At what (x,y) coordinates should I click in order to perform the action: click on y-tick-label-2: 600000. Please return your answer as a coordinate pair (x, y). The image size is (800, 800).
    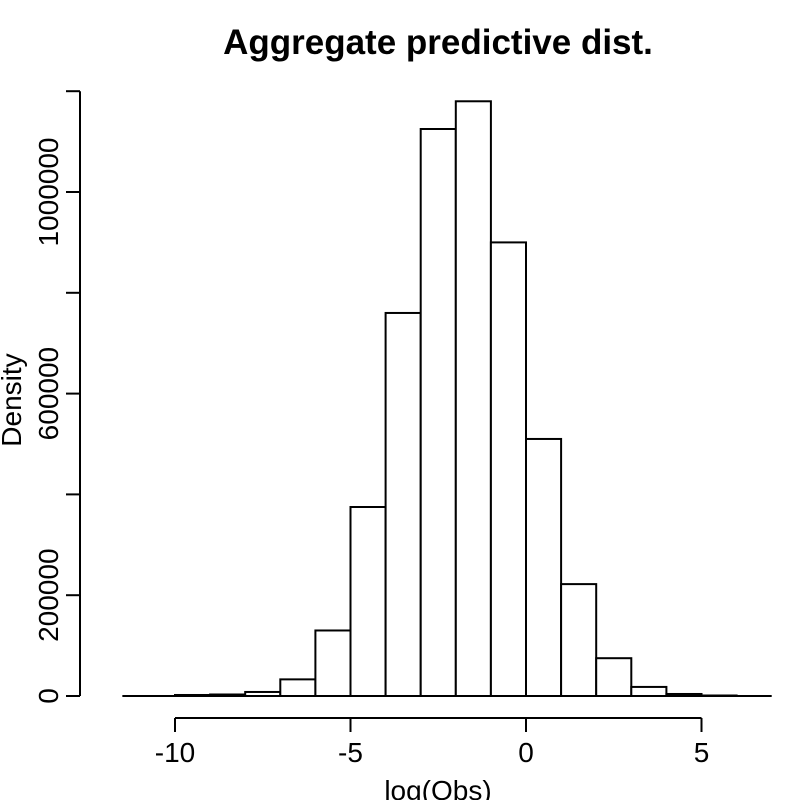
    Looking at the image, I should click on (48, 393).